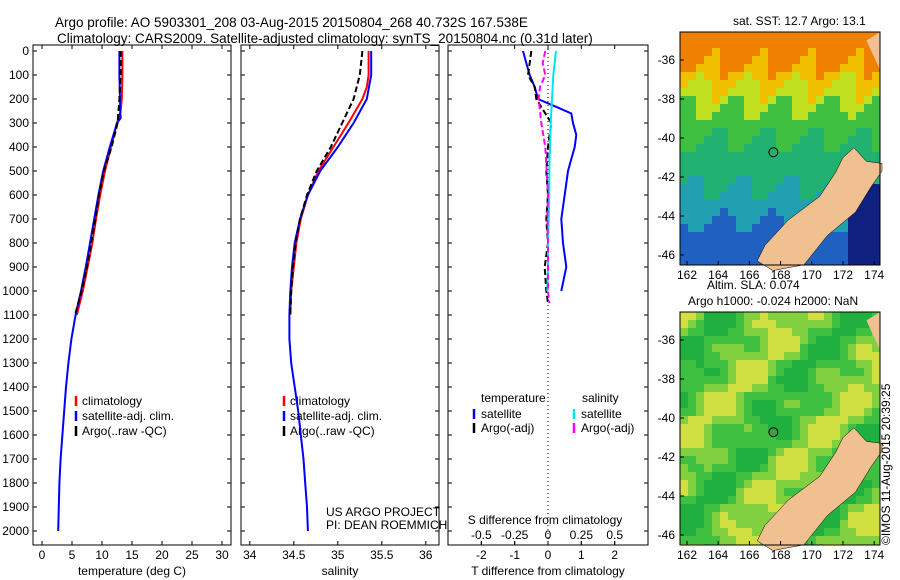 This screenshot has width=900, height=580. Describe the element at coordinates (667, 138) in the screenshot. I see `lat-tick-label: -40` at that location.